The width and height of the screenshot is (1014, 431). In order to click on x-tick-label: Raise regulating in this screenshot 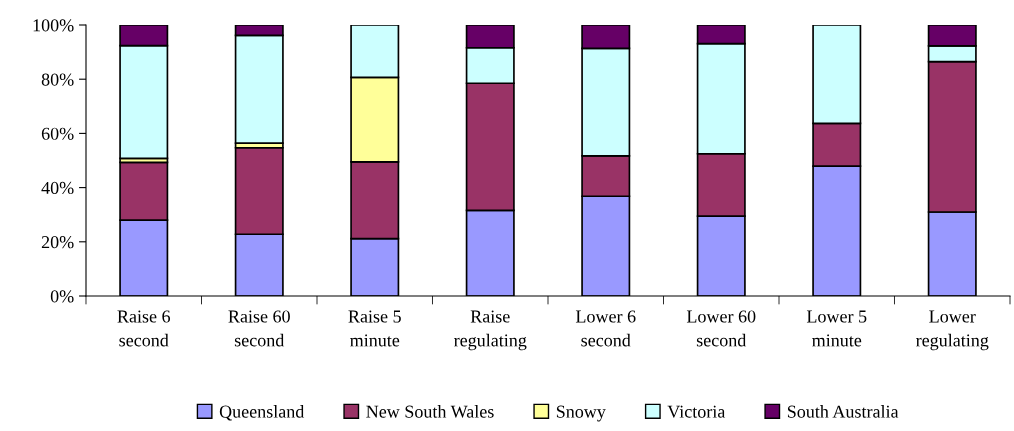, I will do `click(490, 330)`.